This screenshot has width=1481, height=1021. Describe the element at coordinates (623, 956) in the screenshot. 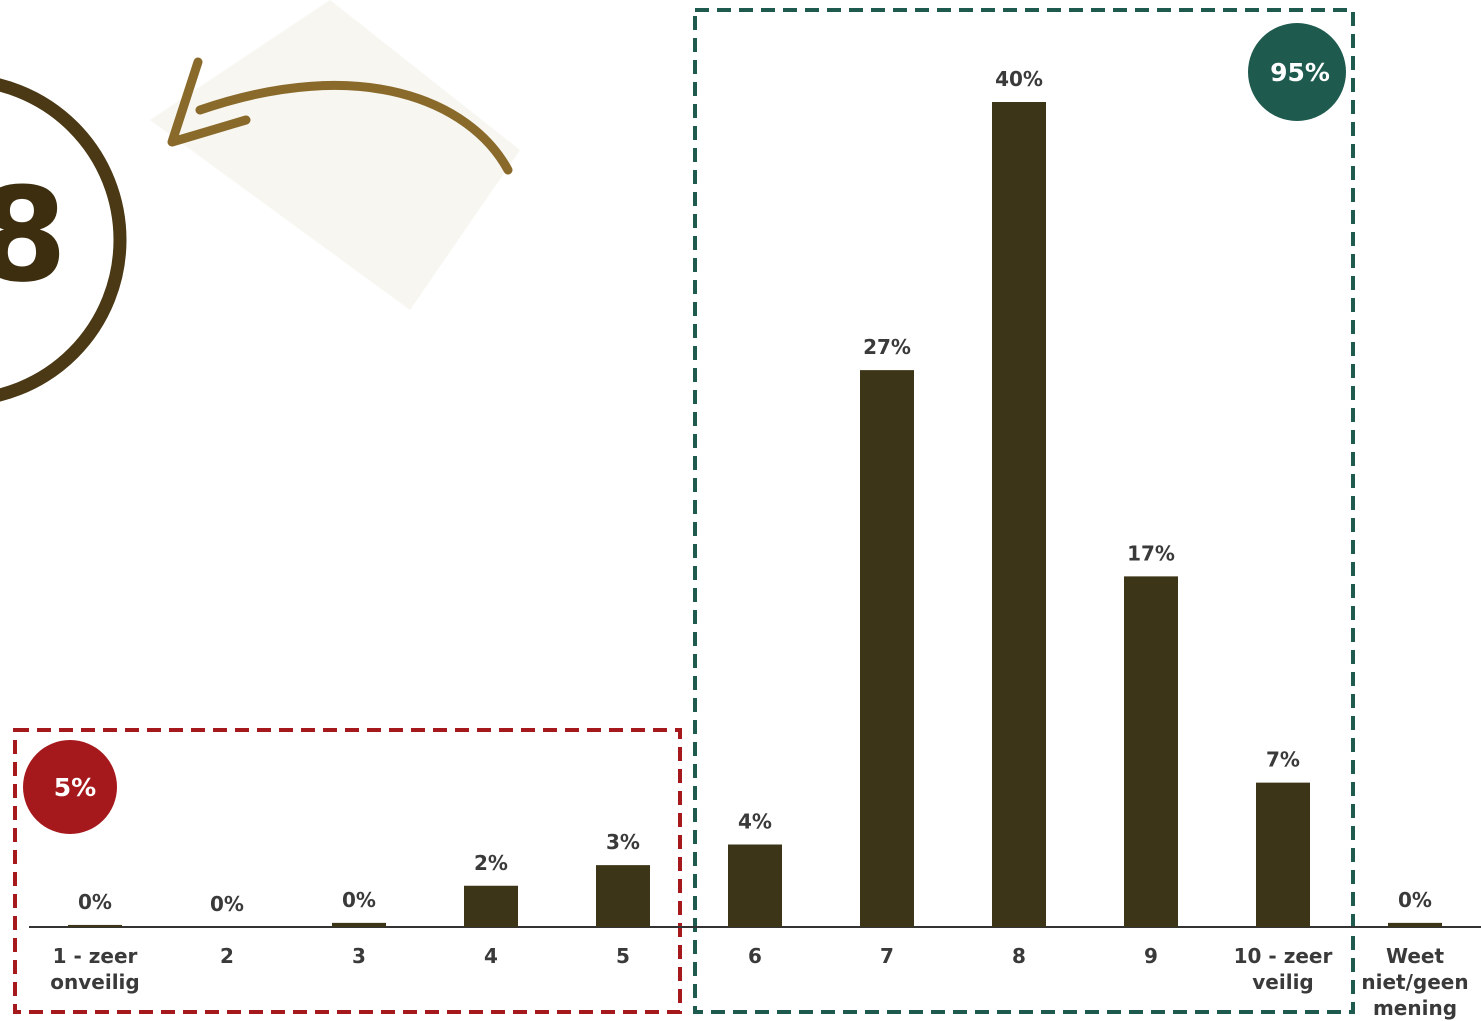

I see `x-tick-label: 5` at that location.